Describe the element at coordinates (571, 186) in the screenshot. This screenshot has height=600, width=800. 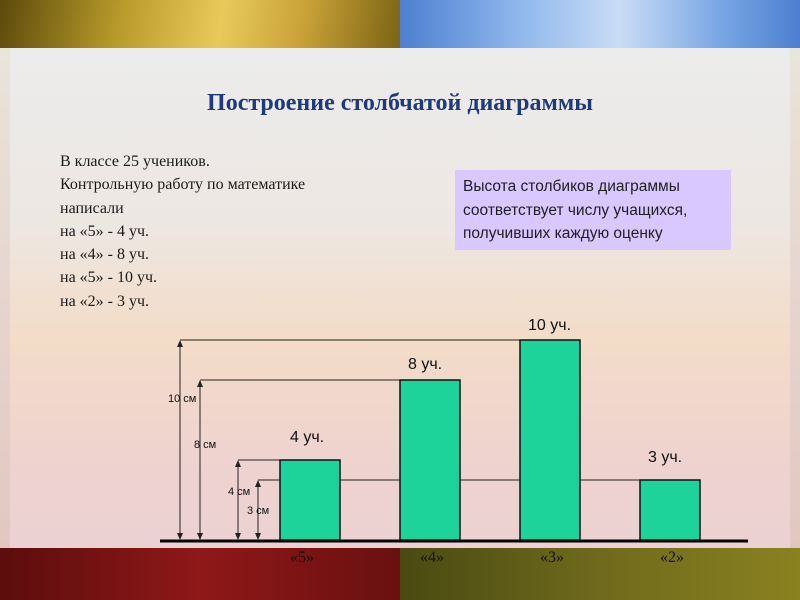
I see `note-line: Высота столбиков диаграммы` at that location.